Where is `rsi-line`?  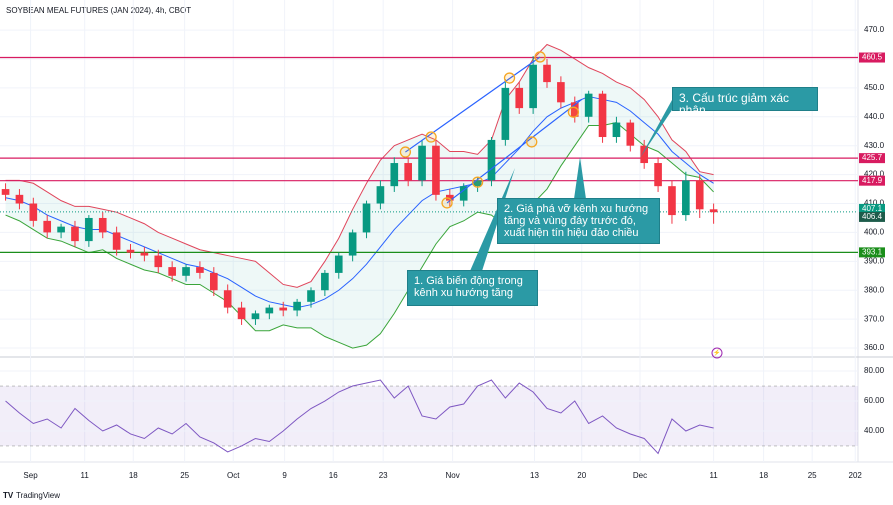
rsi-line is located at coordinates (359, 417).